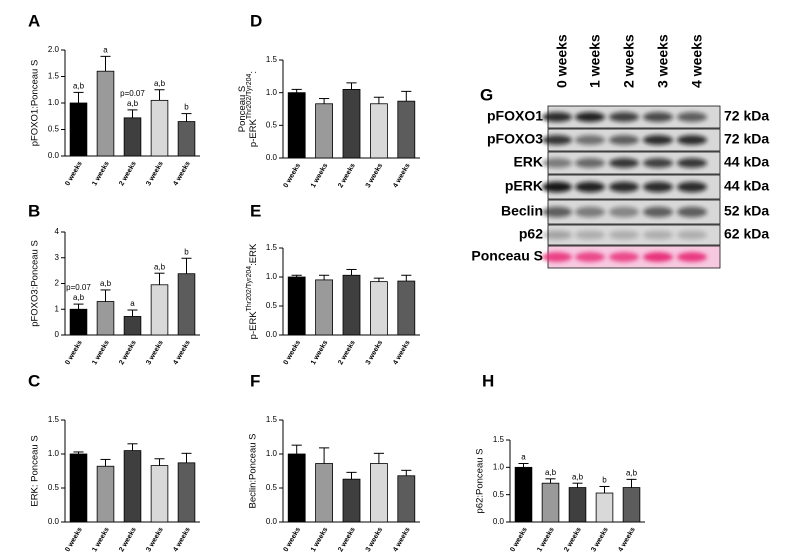  I want to click on y-tick-label: 1, so click(57, 308).